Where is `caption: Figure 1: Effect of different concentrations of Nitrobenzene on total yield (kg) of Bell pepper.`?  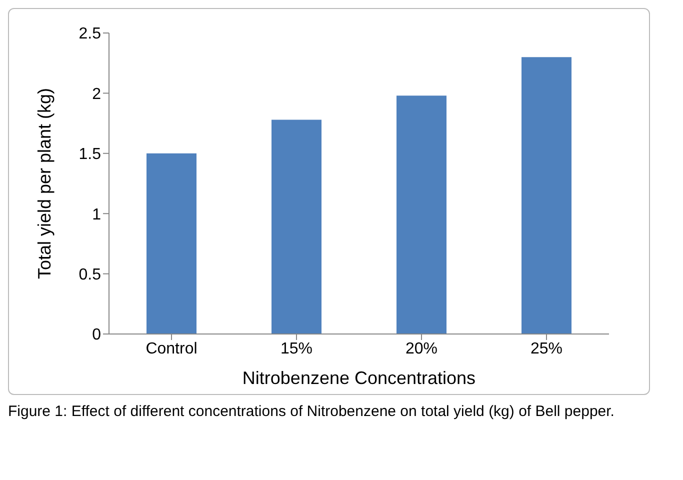
caption: Figure 1: Effect of different concentrations of Nitrobenzene on total yield (kg) of Bell pepper. is located at coordinates (312, 411).